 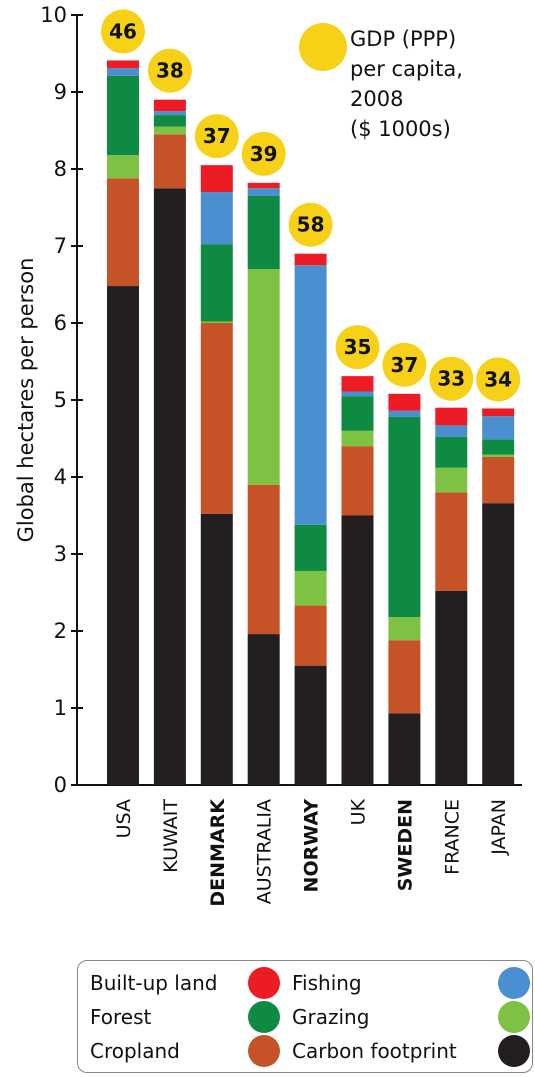 What do you see at coordinates (60, 323) in the screenshot?
I see `y-tick-label: 6` at bounding box center [60, 323].